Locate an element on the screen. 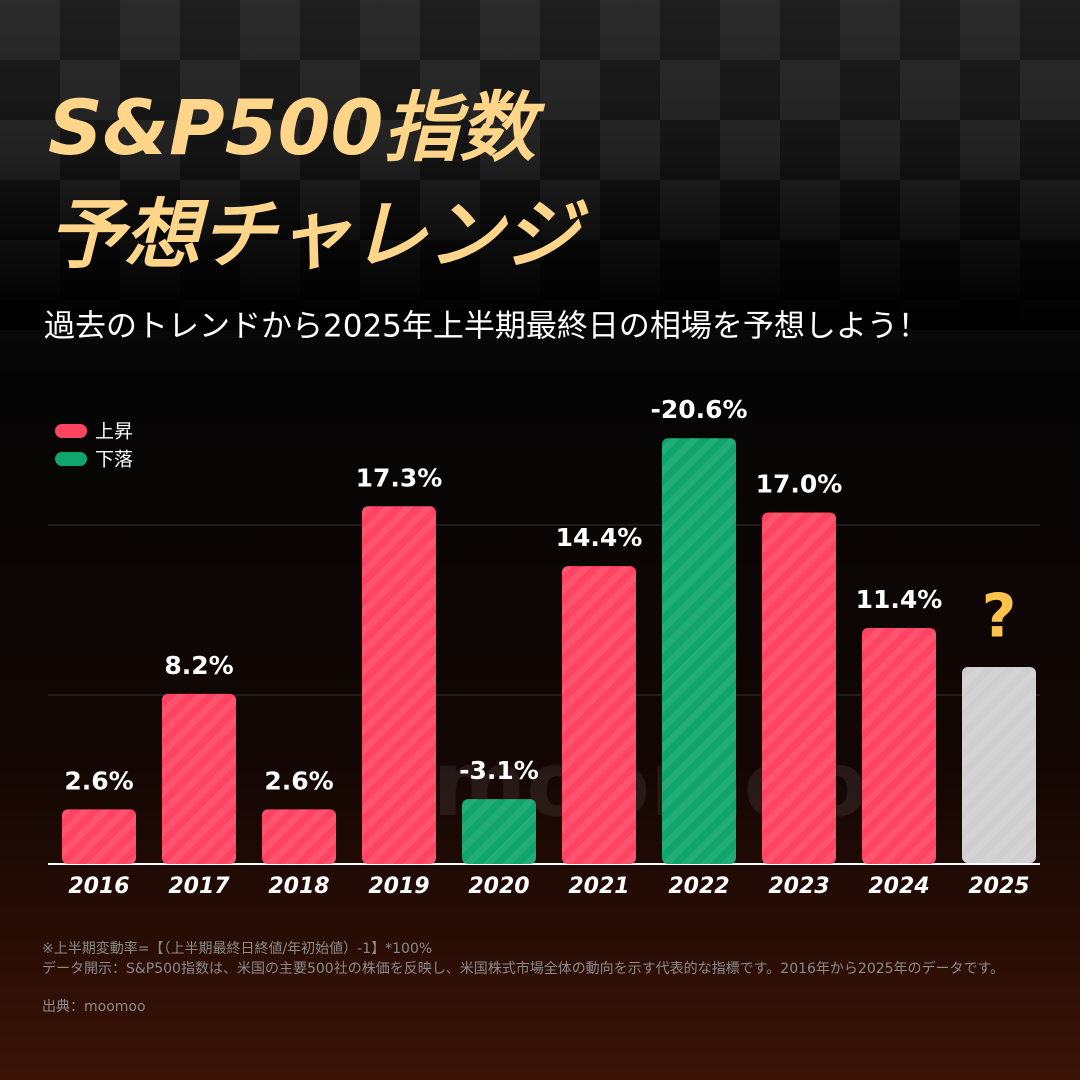  value-label: ? is located at coordinates (999, 617).